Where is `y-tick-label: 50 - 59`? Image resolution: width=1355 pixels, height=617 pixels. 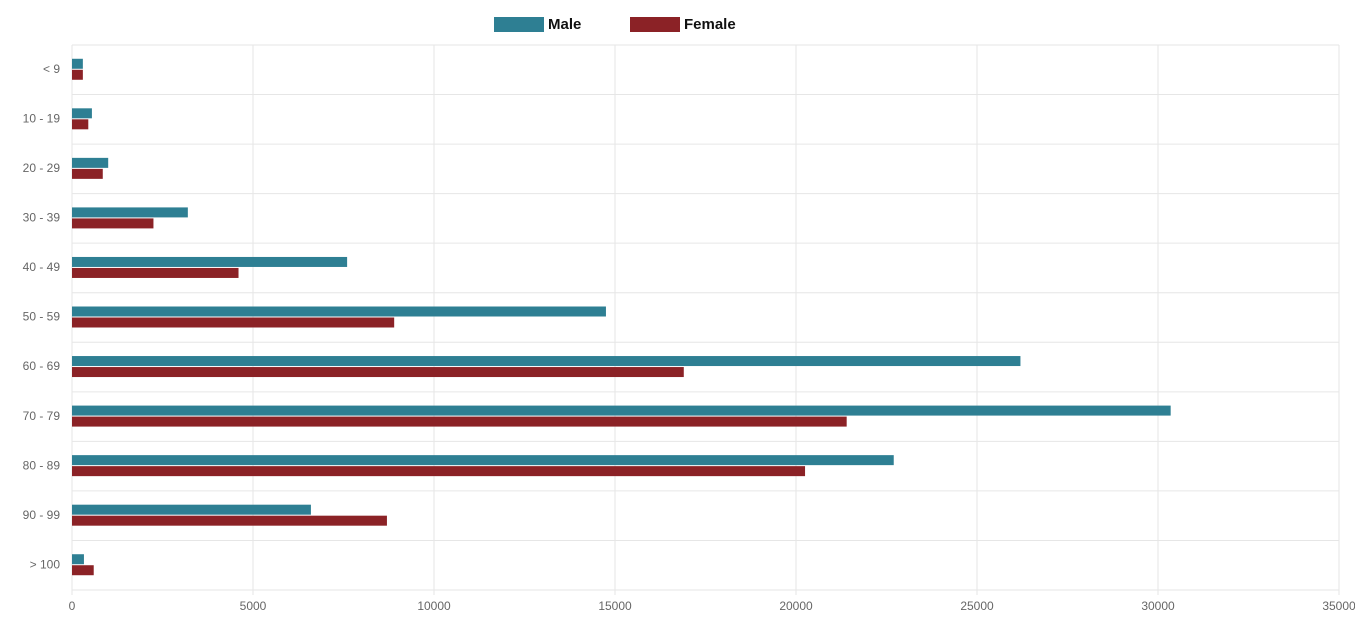
y-tick-label: 50 - 59 is located at coordinates (42, 317).